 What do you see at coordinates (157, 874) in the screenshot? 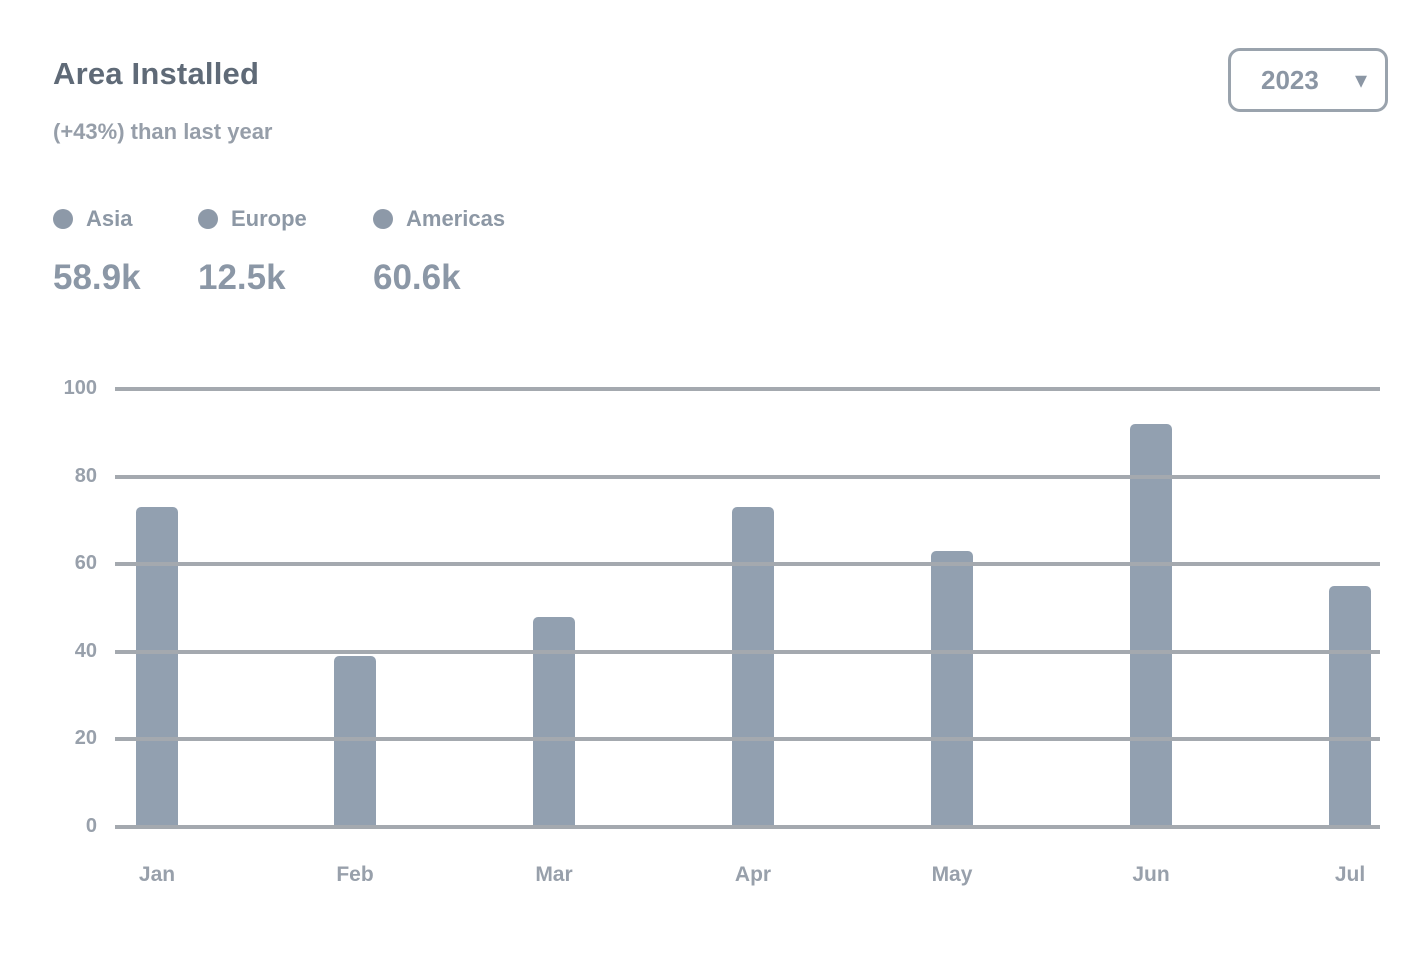
I see `x-axis-tick-label: Jan` at bounding box center [157, 874].